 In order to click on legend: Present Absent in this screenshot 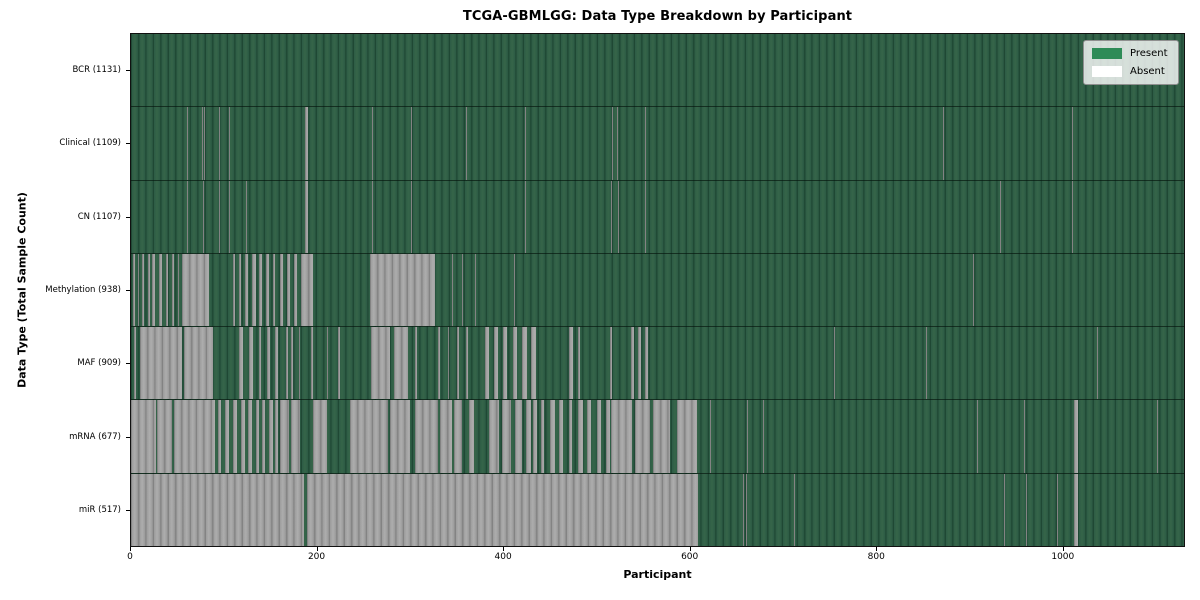, I will do `click(1131, 62)`.